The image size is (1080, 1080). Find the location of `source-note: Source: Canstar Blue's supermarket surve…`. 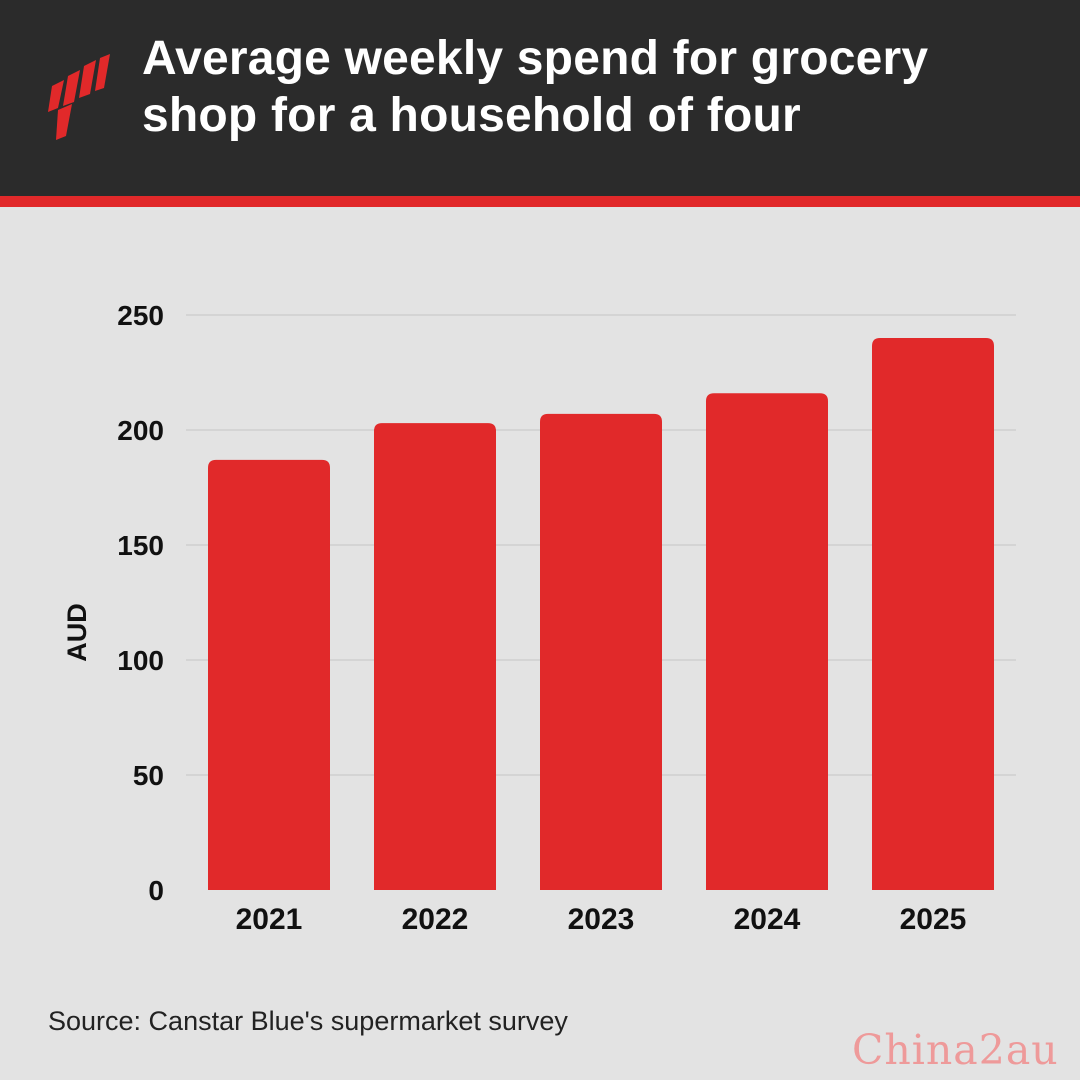

source-note: Source: Canstar Blue's supermarket surve… is located at coordinates (308, 1021).